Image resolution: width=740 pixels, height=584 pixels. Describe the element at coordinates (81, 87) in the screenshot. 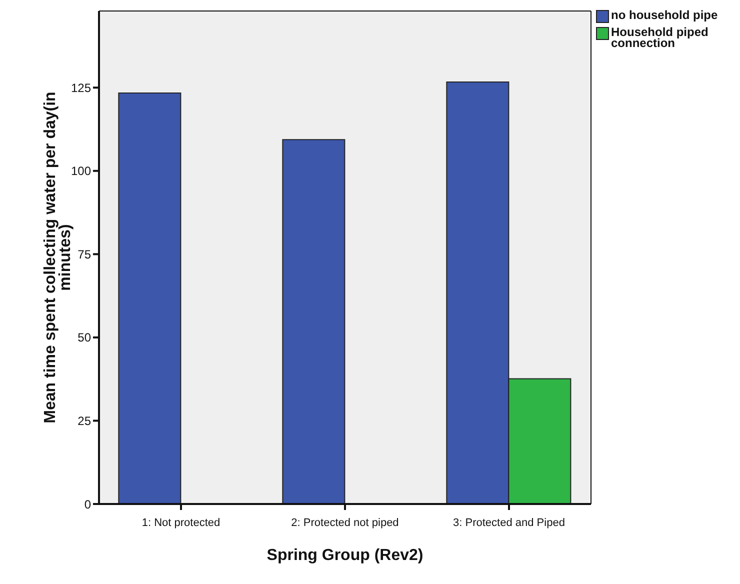

I see `y-tick-label: 125` at that location.